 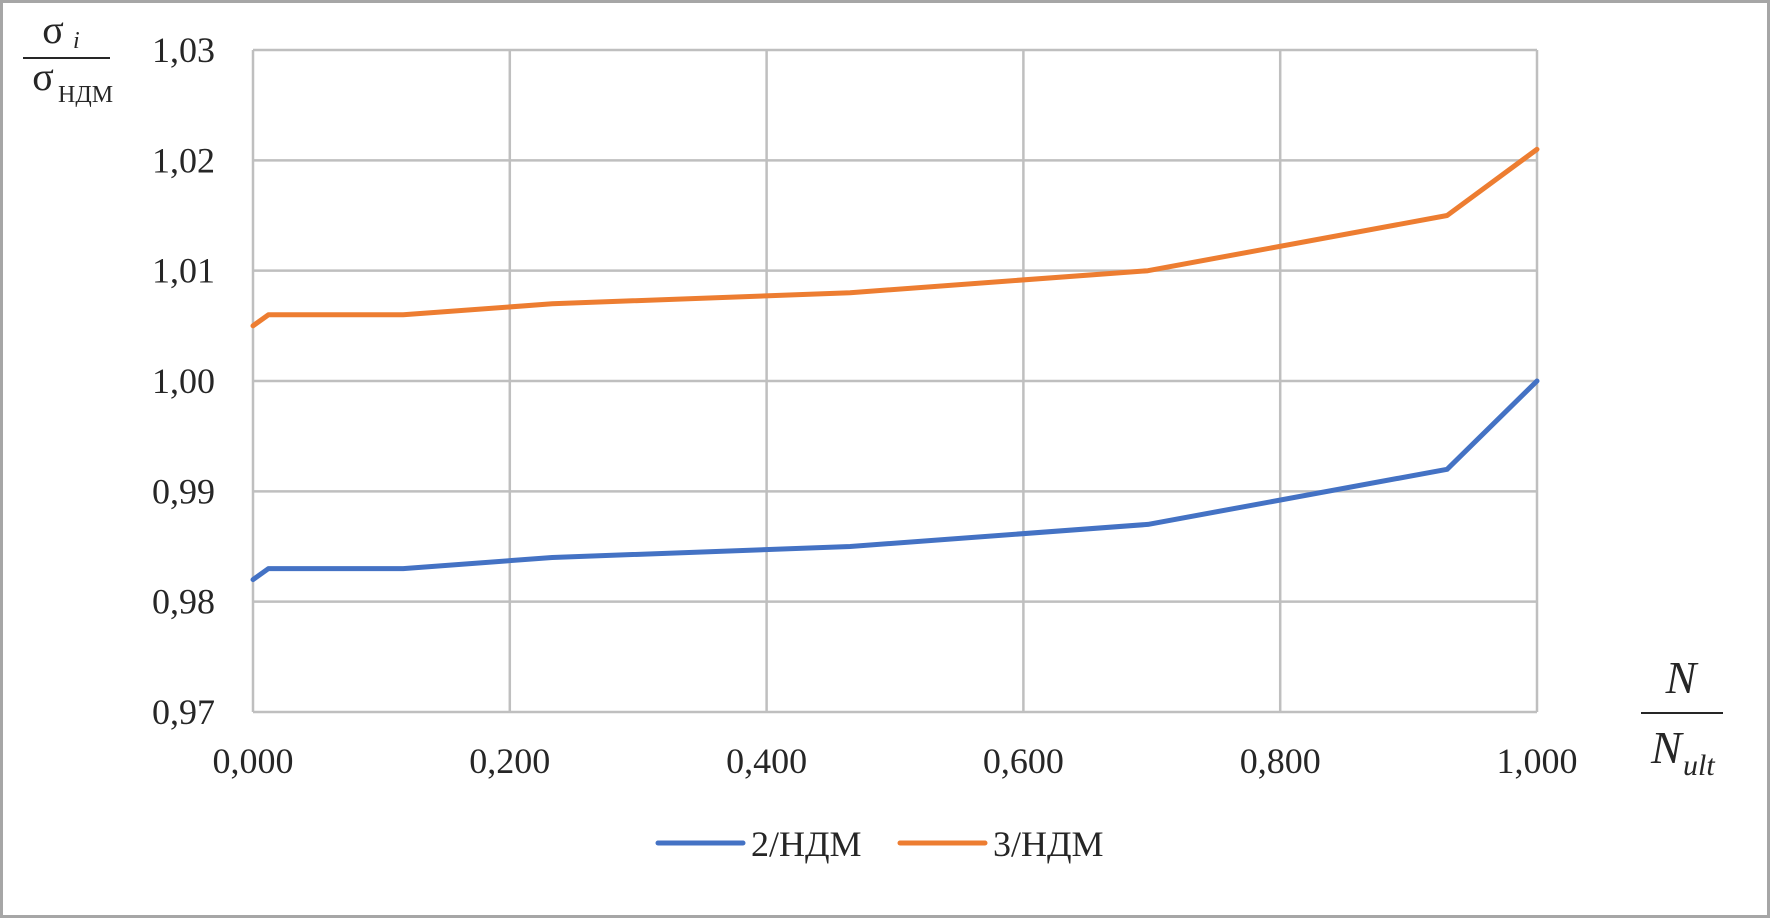 I want to click on y-label-denominator: σ, so click(x=43, y=76).